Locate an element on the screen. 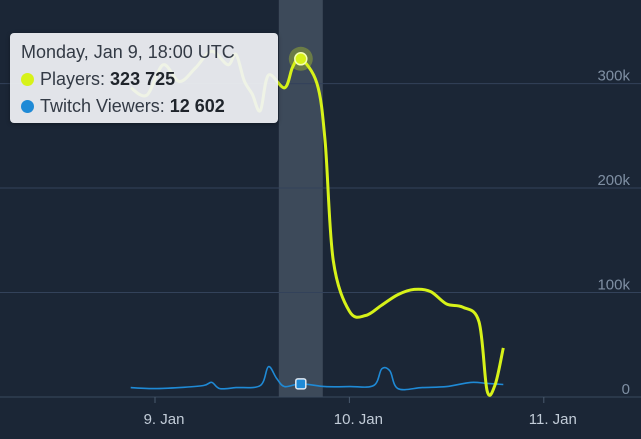  tooltip-twitch-value: 12 602 is located at coordinates (197, 106).